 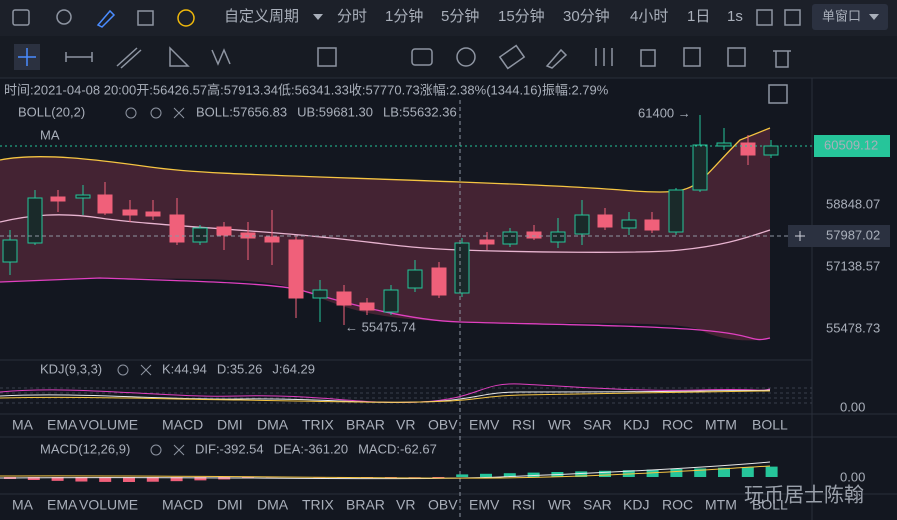 I want to click on drawing-toolbar, so click(x=448, y=57).